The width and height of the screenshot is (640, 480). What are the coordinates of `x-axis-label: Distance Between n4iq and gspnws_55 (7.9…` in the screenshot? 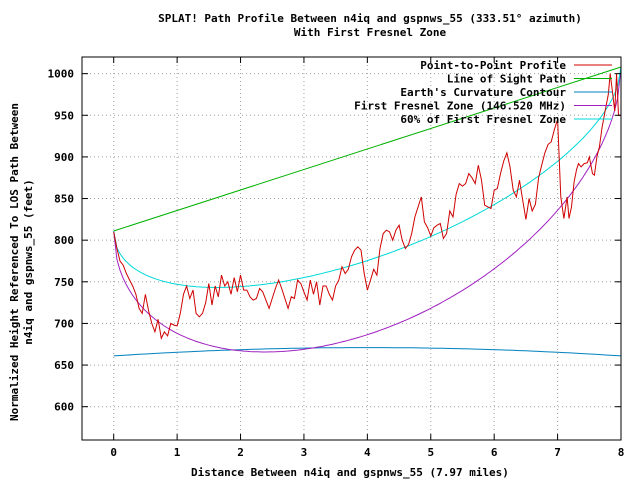 It's located at (350, 472).